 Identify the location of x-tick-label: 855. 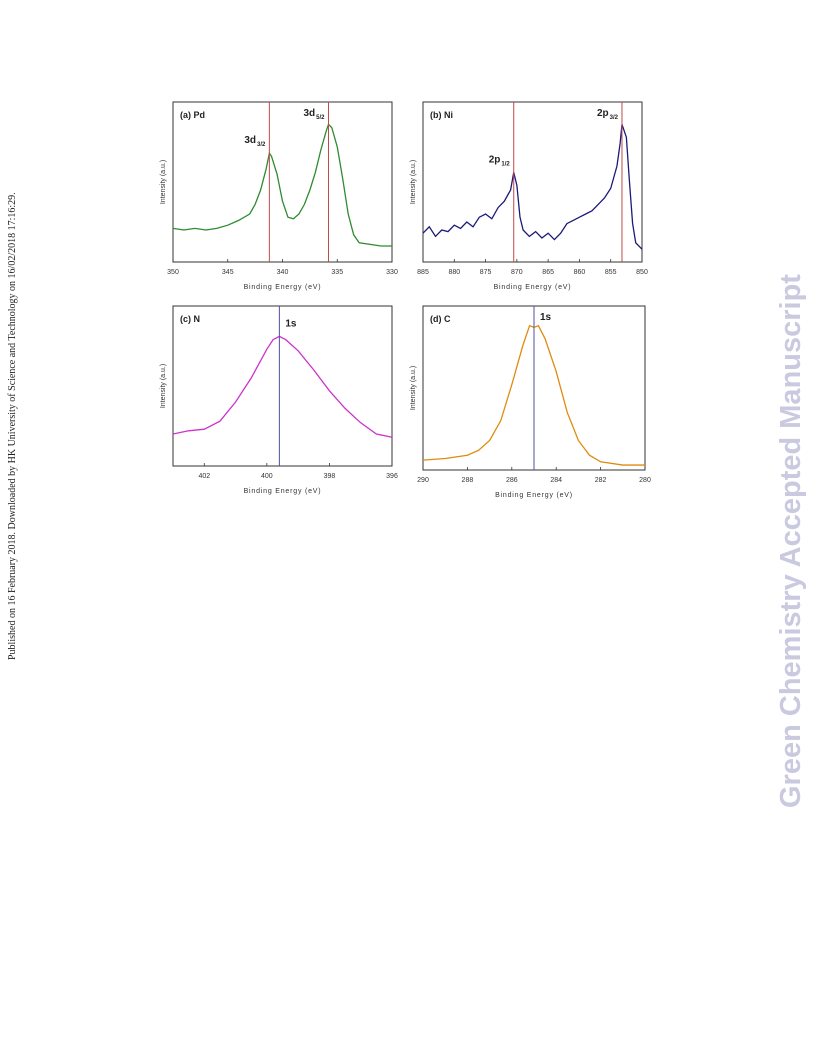
(611, 272).